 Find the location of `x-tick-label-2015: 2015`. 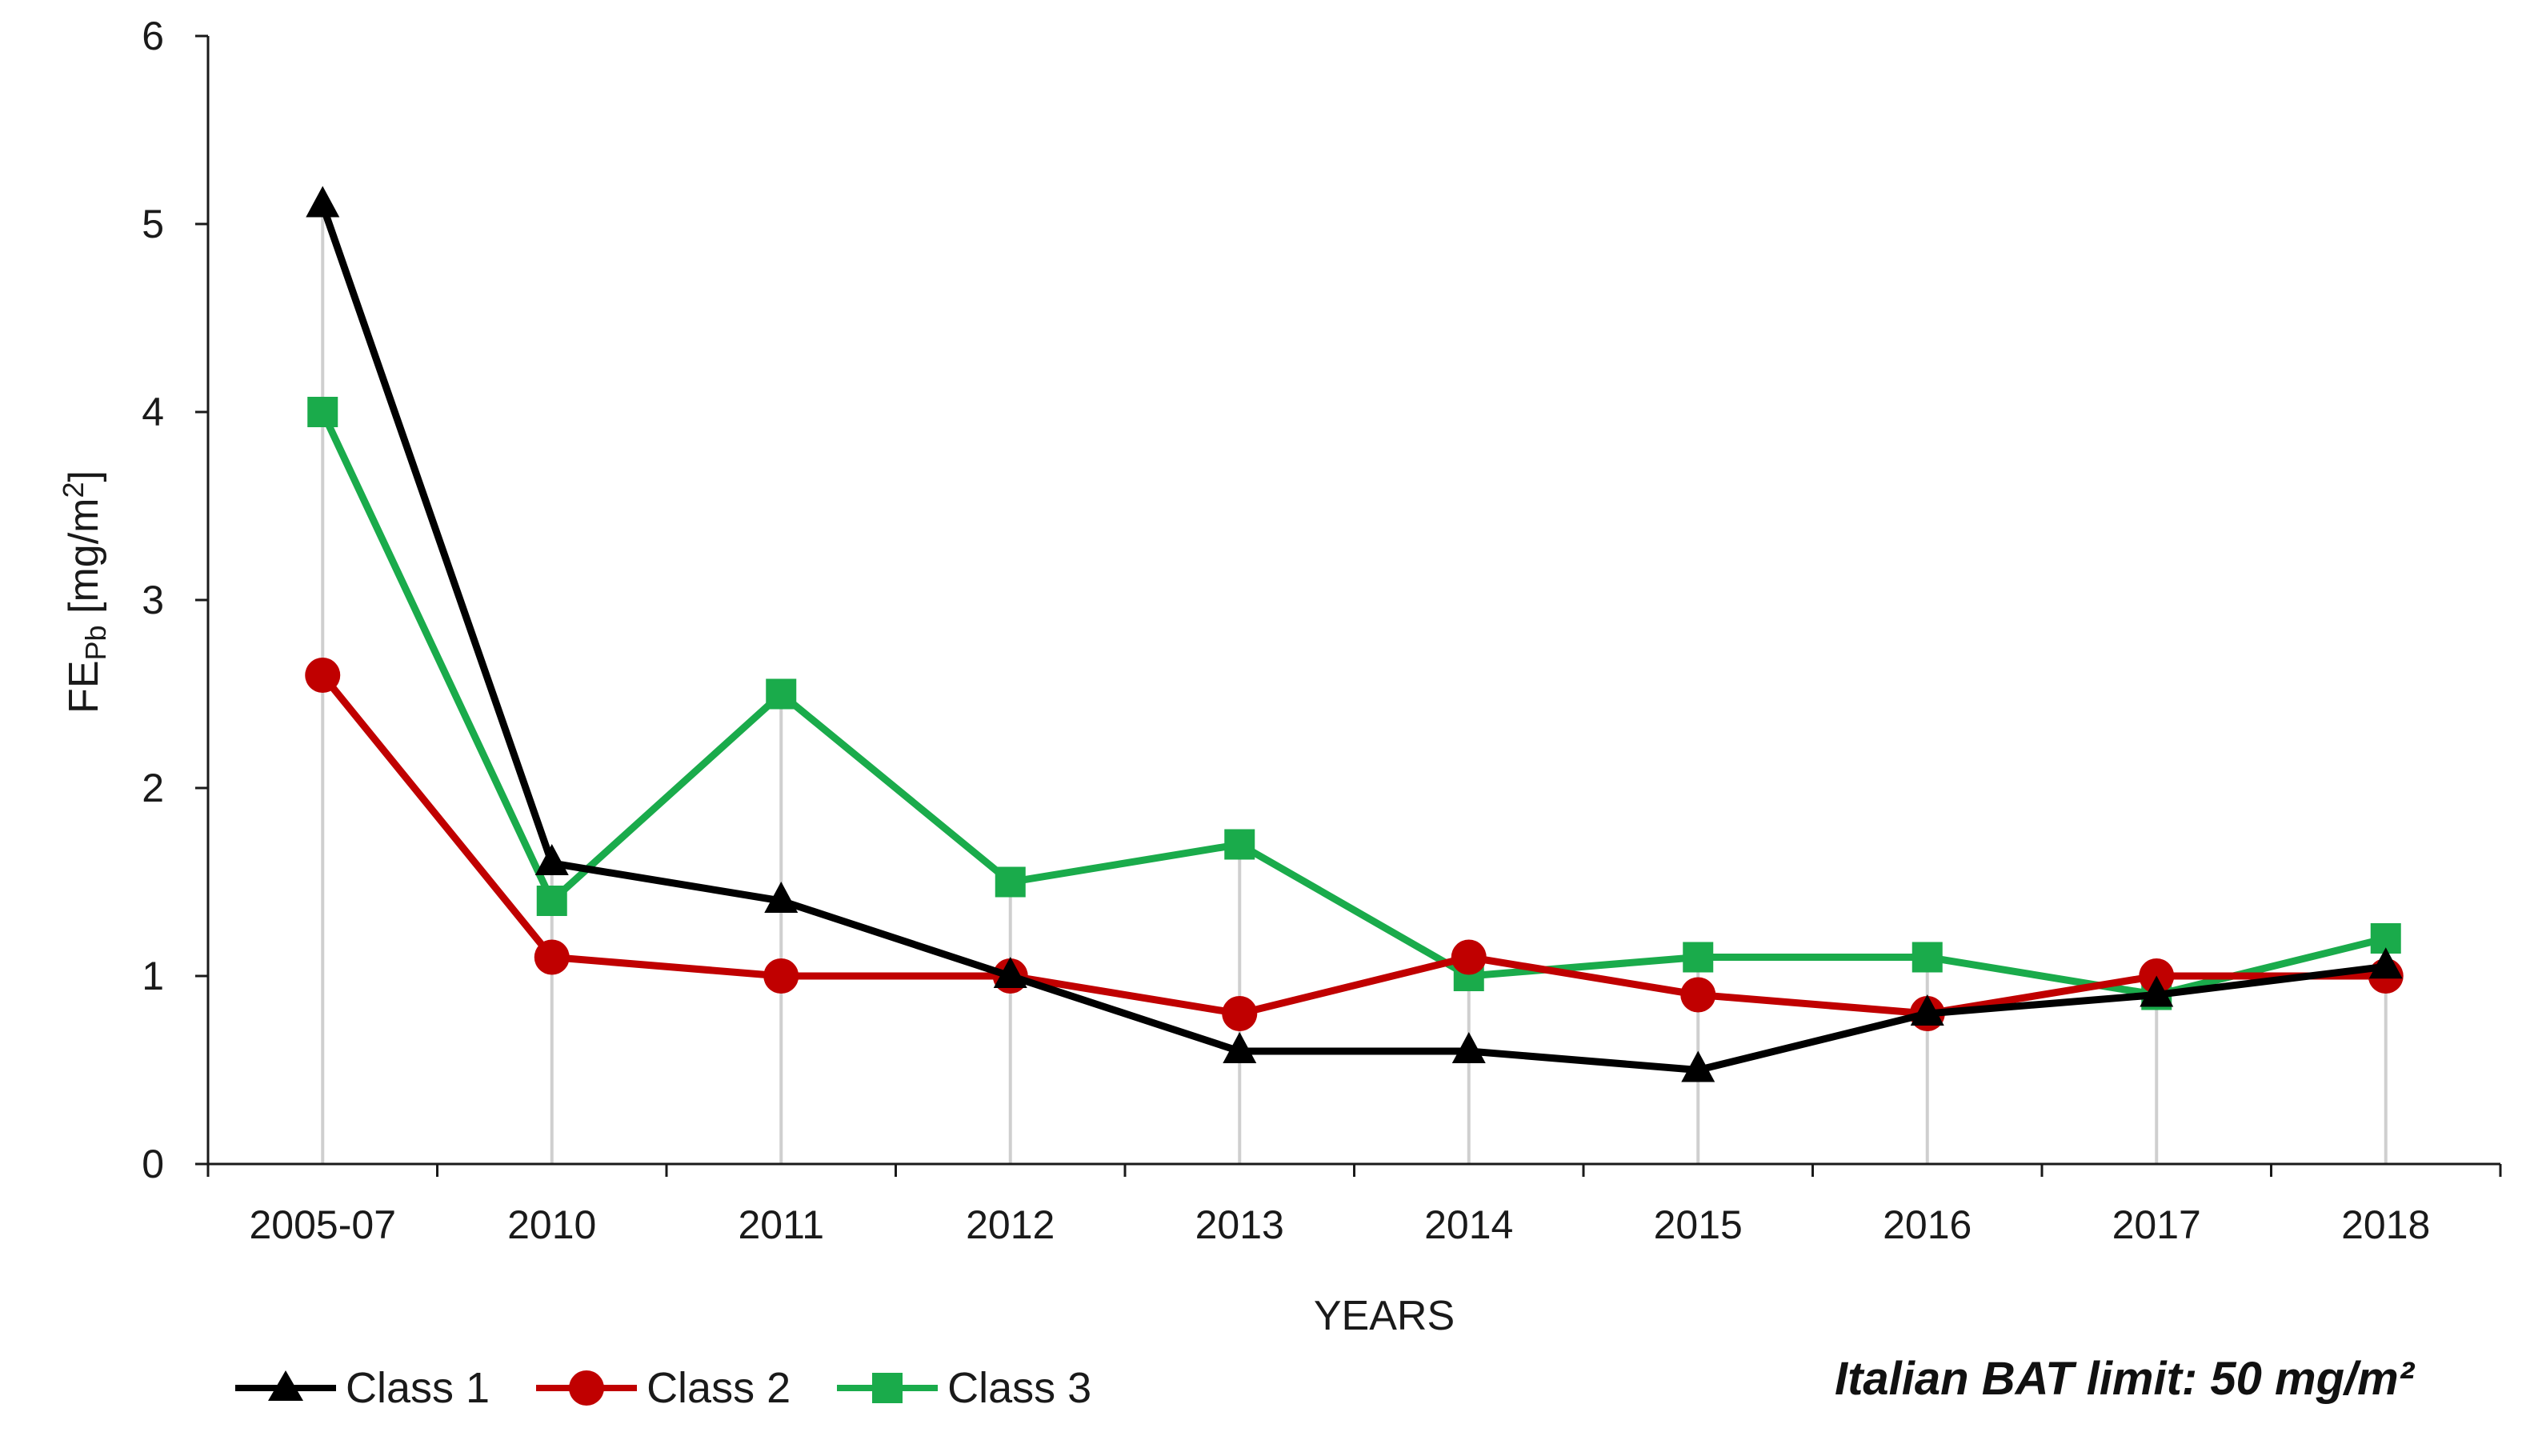

x-tick-label-2015: 2015 is located at coordinates (1698, 1224).